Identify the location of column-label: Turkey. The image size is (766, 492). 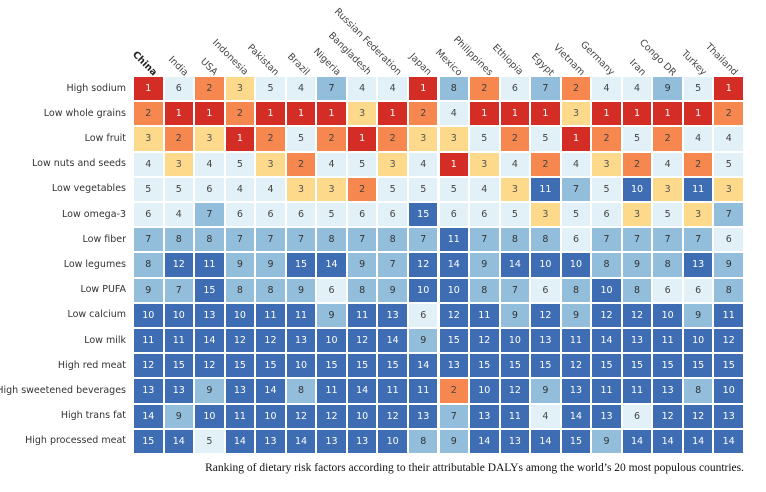
(694, 63).